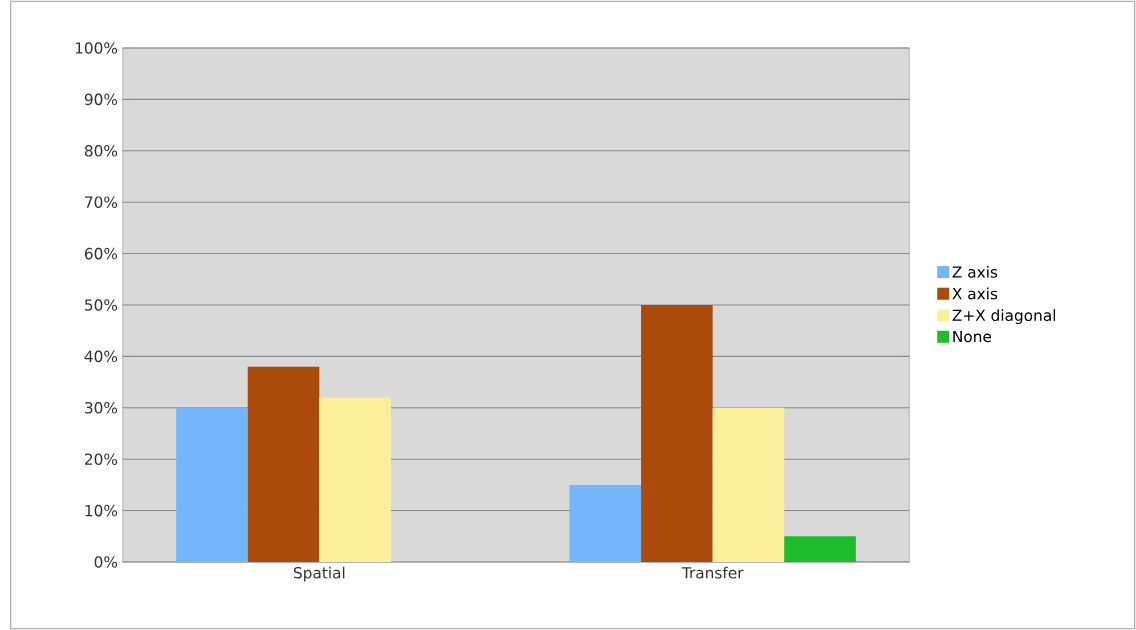 Image resolution: width=1136 pixels, height=630 pixels. I want to click on y-tick-label: 30%, so click(101, 407).